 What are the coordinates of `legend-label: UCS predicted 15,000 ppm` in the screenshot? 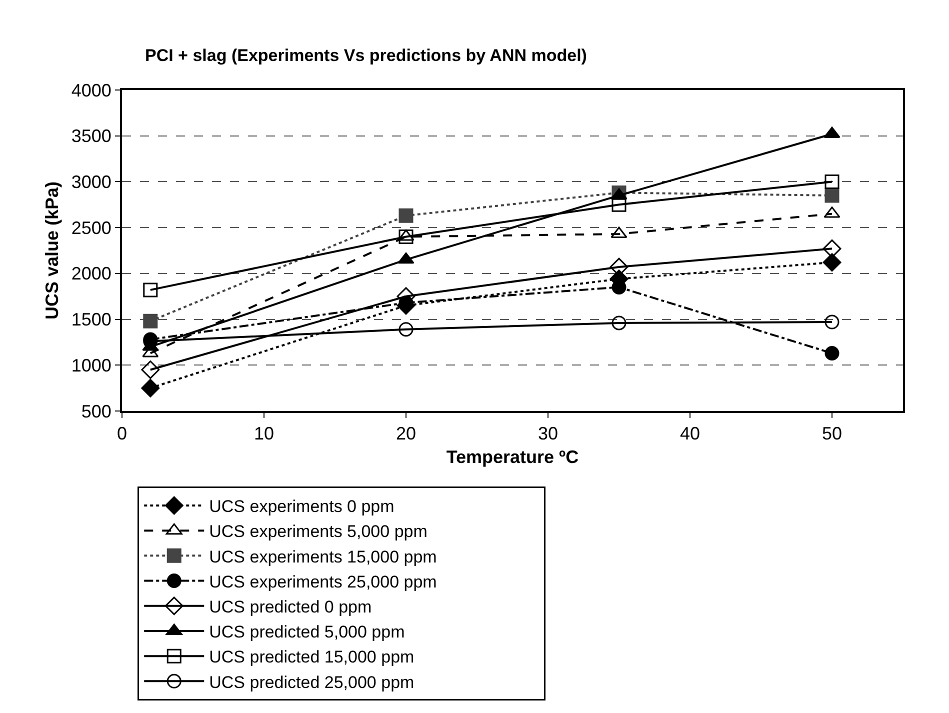 It's located at (311, 657).